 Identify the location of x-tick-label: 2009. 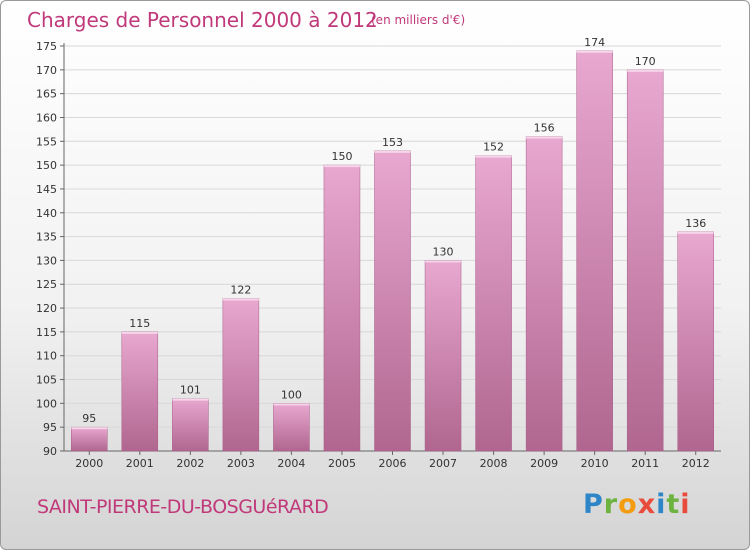
(544, 463).